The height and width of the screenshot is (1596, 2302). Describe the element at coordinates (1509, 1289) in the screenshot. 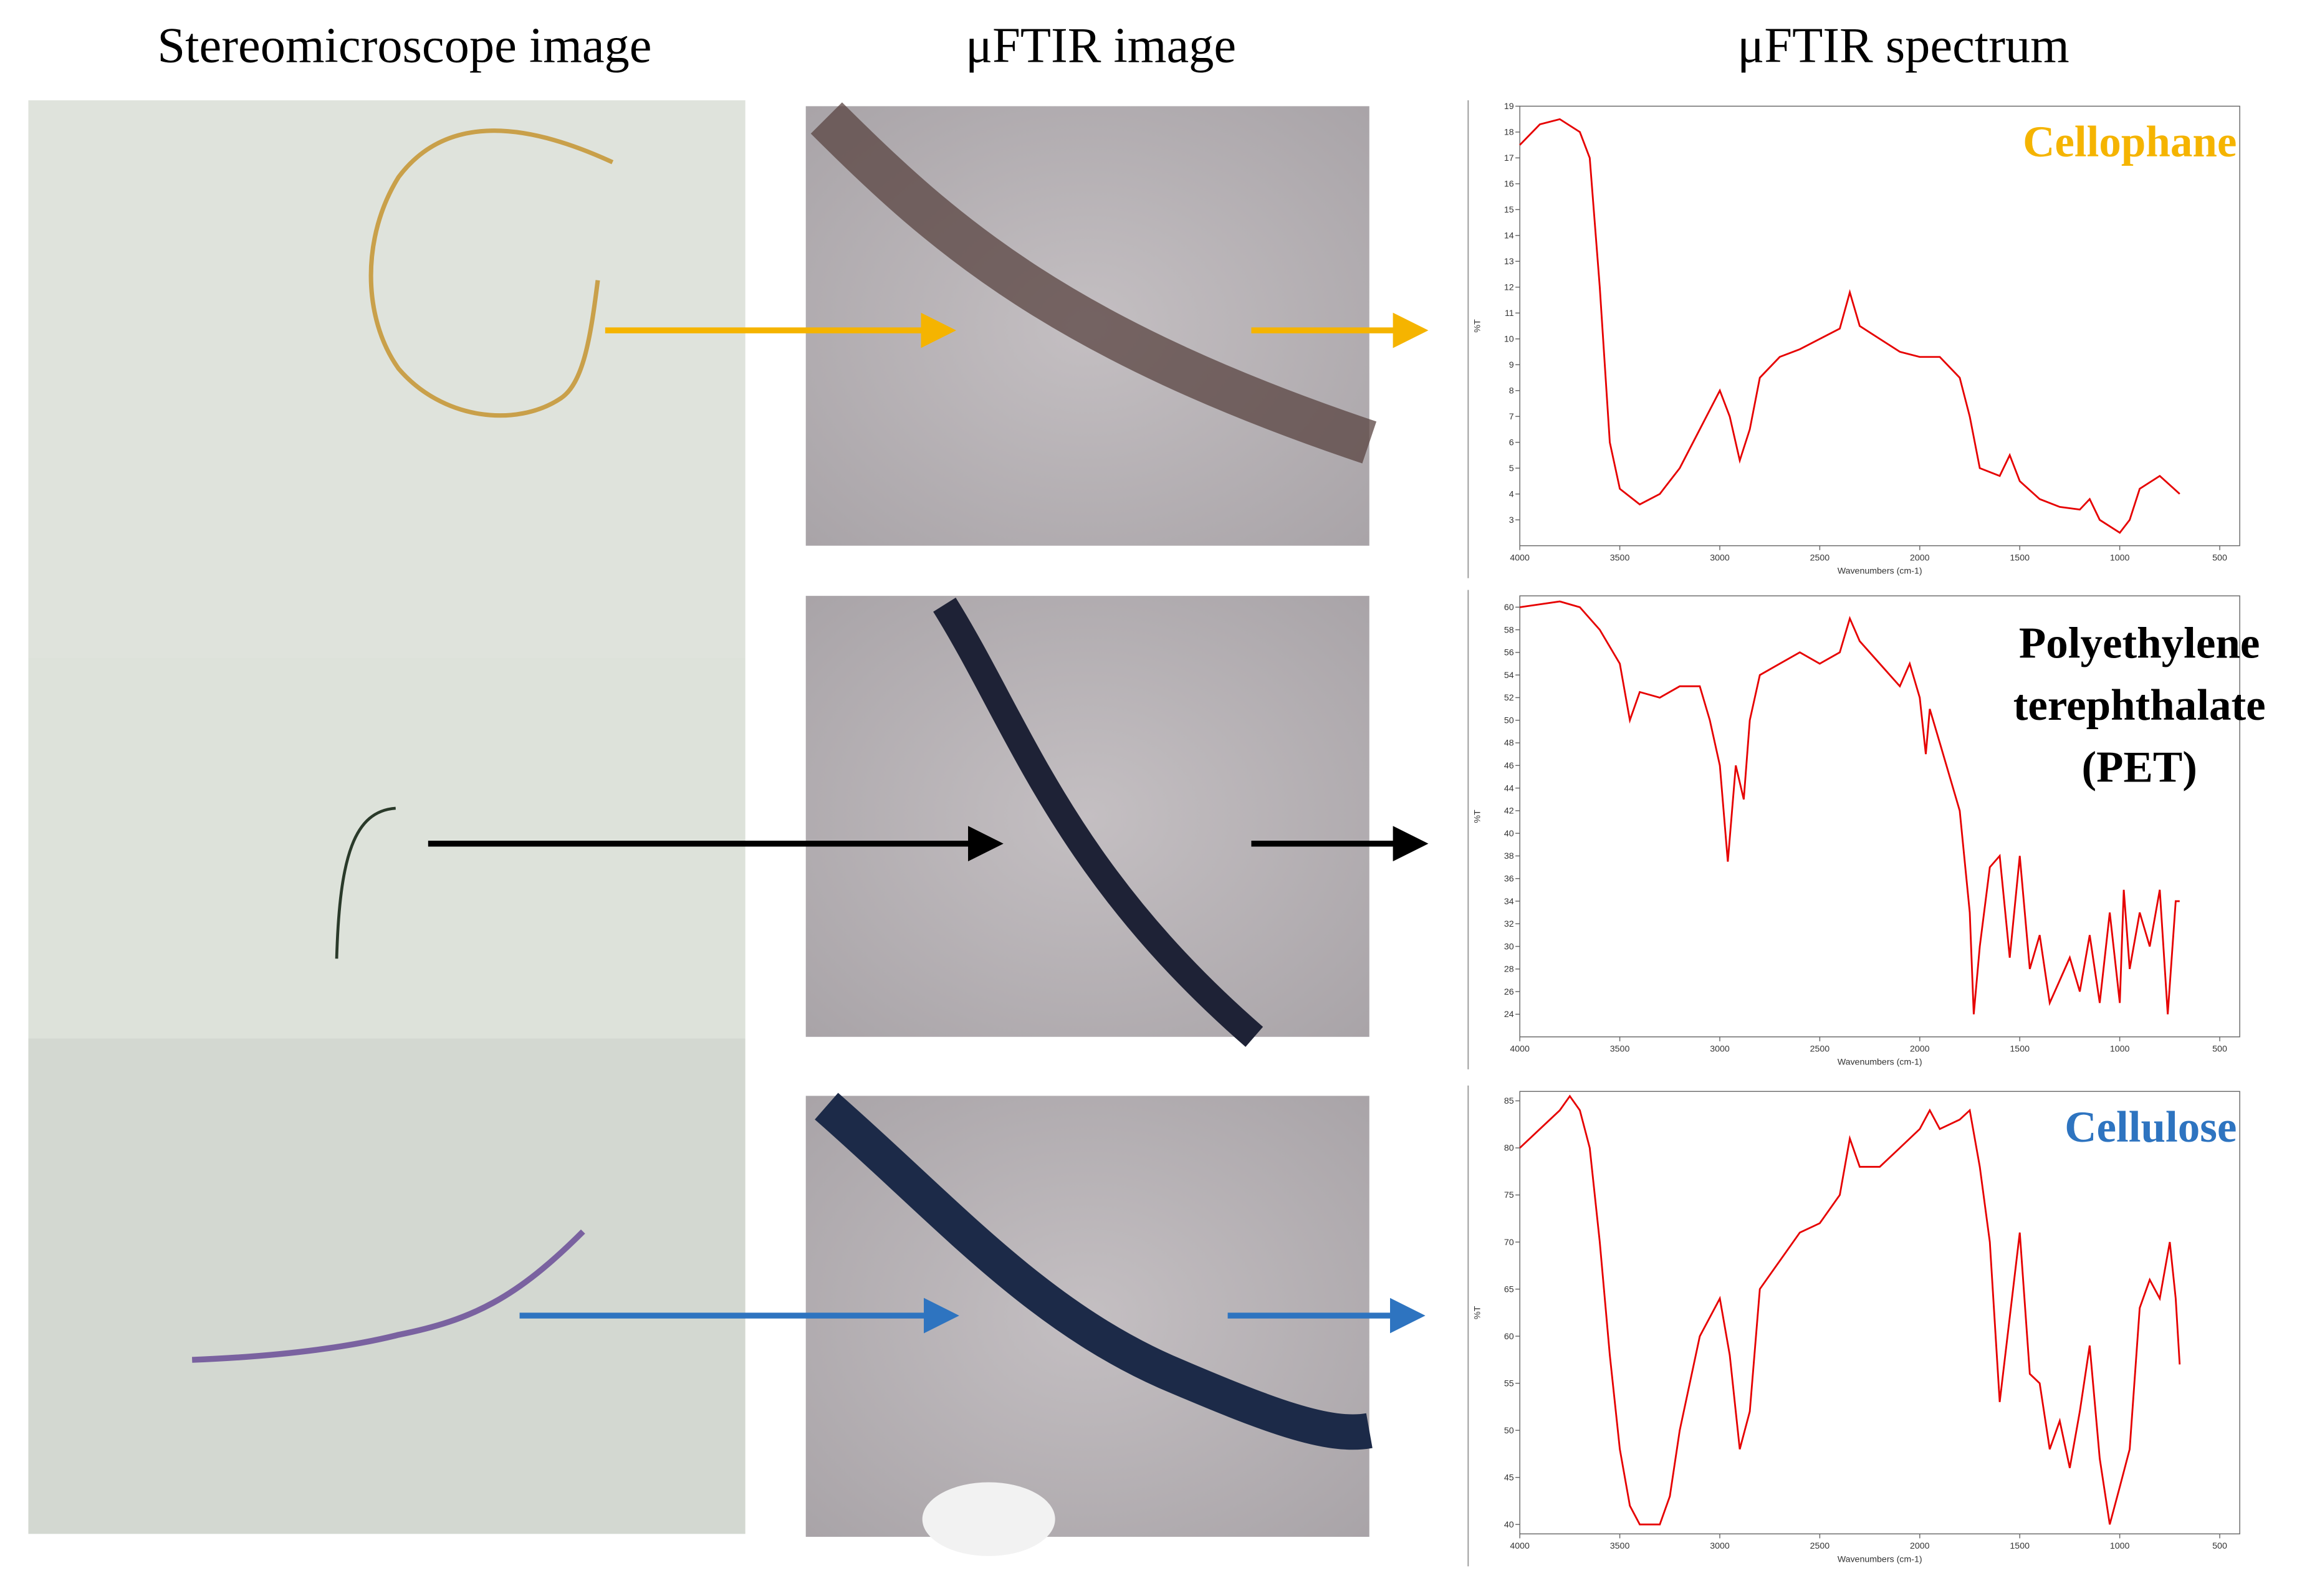

I see `y-tick-label: 65` at that location.